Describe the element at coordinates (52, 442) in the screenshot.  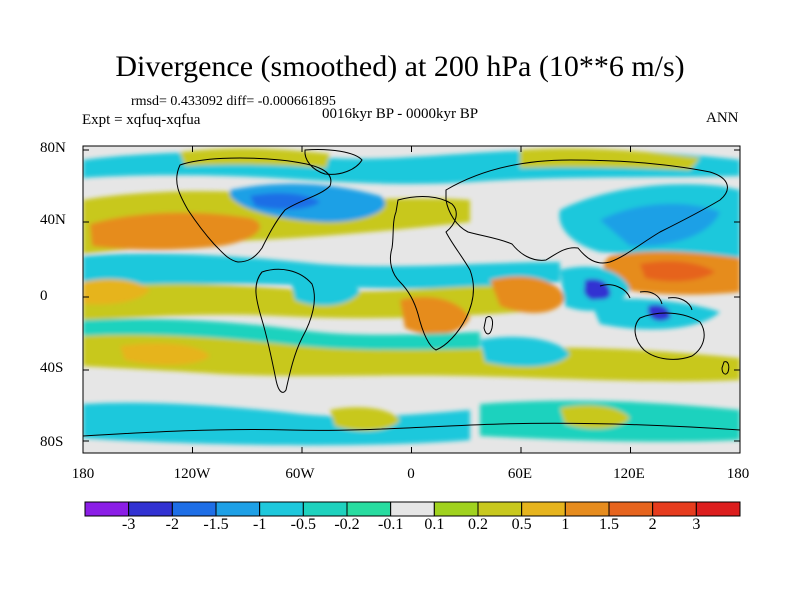
I see `lat-tick-label: 80S` at that location.